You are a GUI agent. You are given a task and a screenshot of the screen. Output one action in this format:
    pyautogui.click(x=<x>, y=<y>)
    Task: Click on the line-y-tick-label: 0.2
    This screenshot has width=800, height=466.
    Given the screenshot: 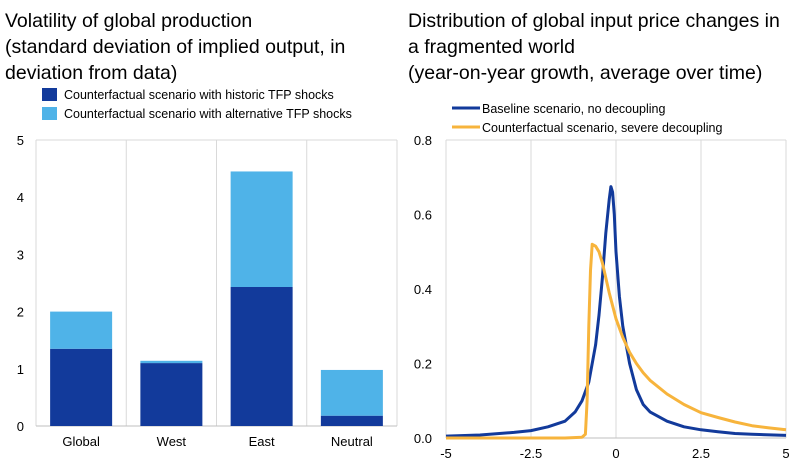 What is the action you would take?
    pyautogui.click(x=423, y=364)
    